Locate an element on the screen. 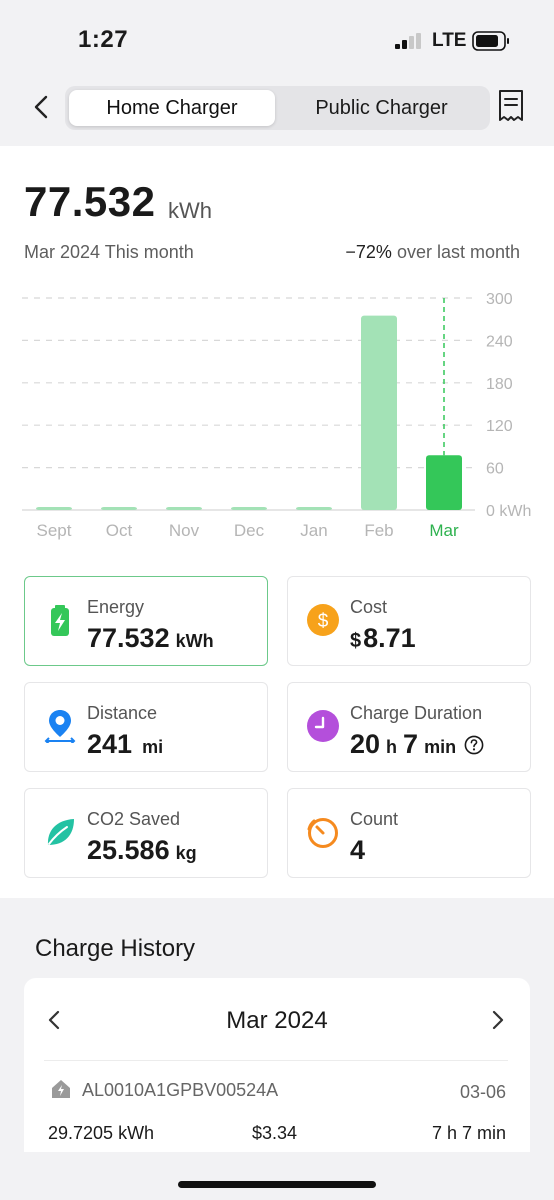  record-charger-id: AL0010A1GPBV00524A is located at coordinates (180, 1090).